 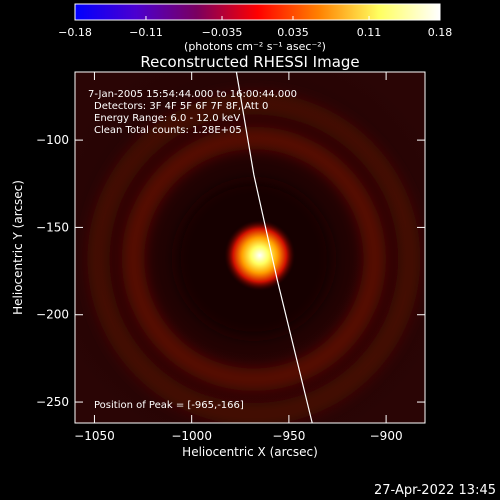 What do you see at coordinates (181, 106) in the screenshot?
I see `detectors-text: Detectors: 3F 4F 5F 6F 7F 8F, Att 0` at bounding box center [181, 106].